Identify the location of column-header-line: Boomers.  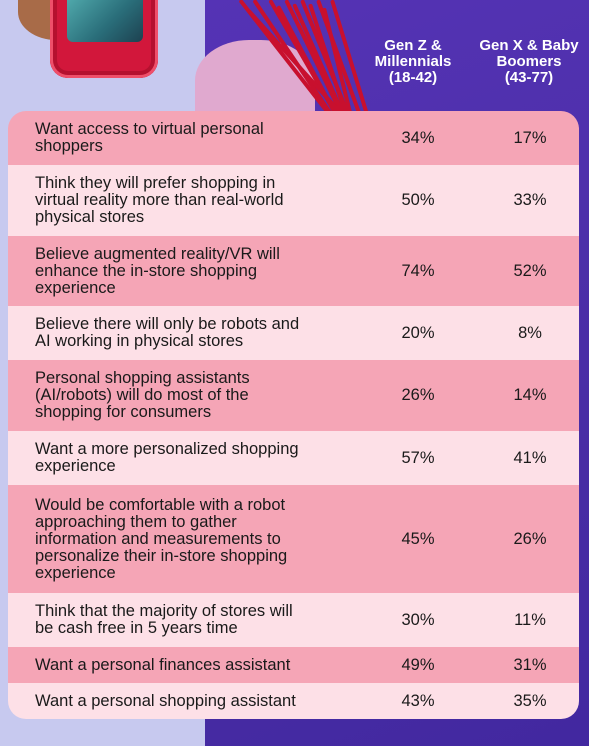
(529, 61).